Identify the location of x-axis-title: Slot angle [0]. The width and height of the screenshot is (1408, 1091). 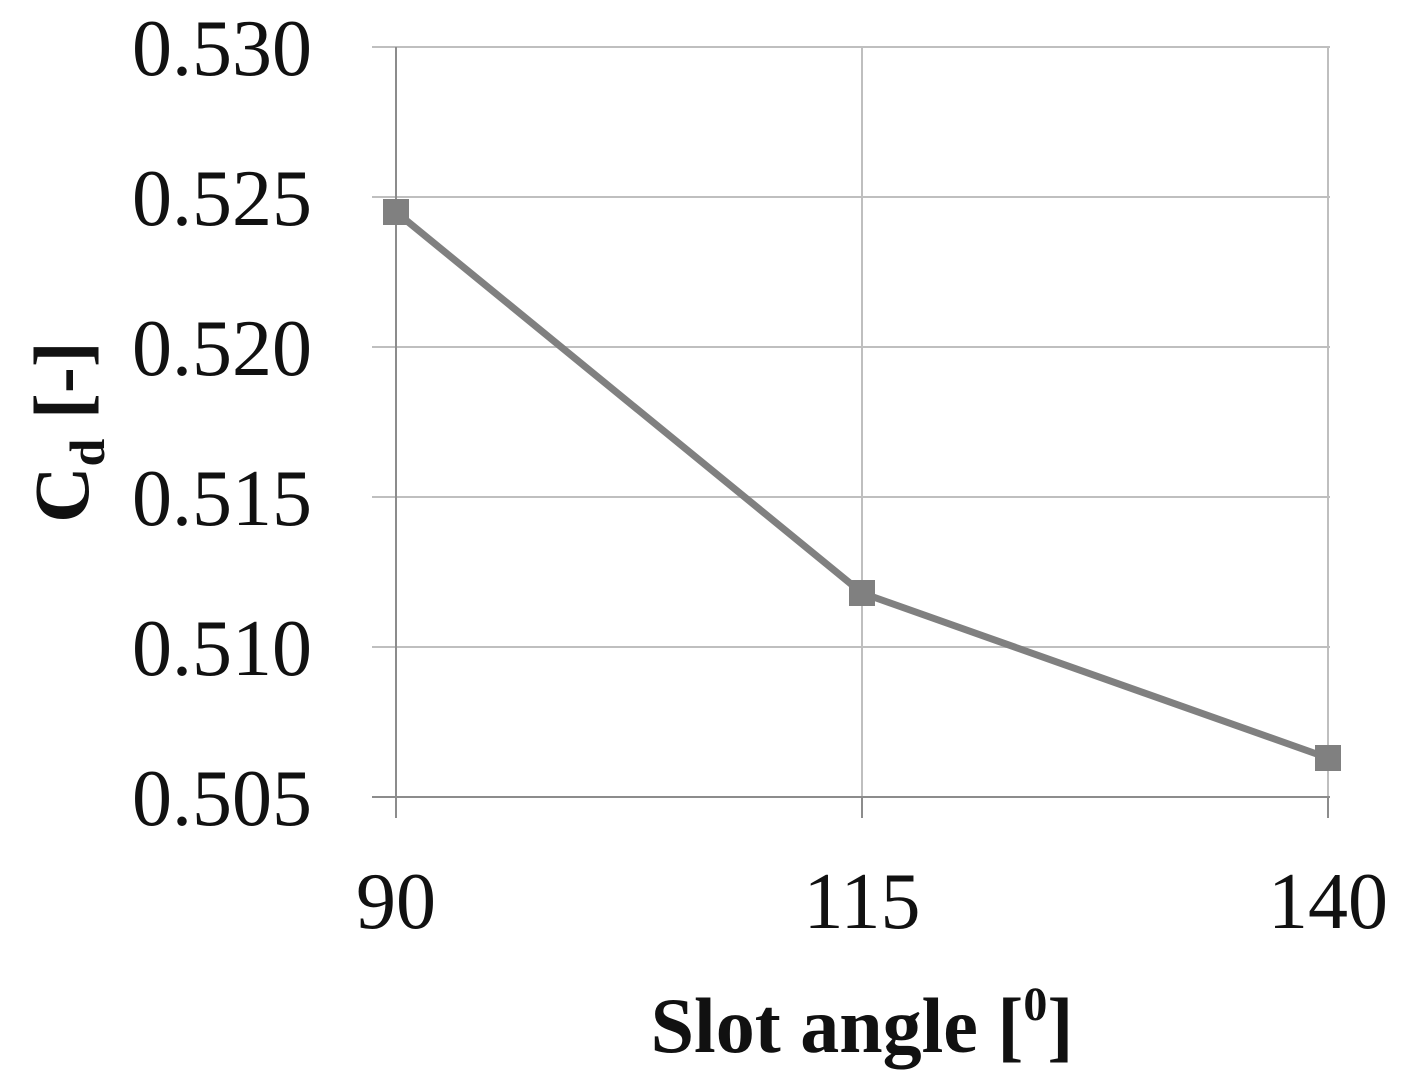
(862, 1023).